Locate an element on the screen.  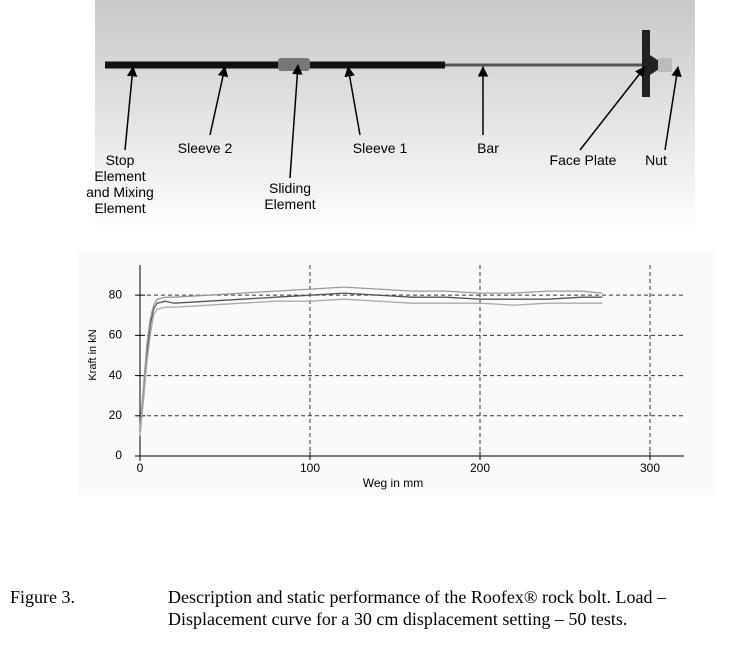
part-label: Sleeve 2 is located at coordinates (205, 148).